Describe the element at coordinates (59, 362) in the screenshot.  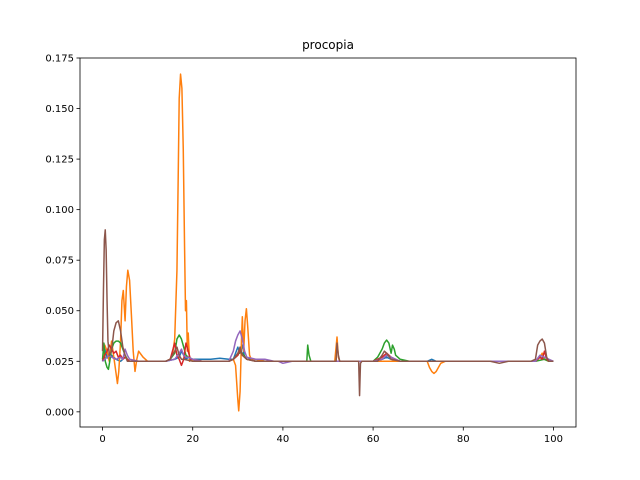
I see `y-tick-label: 0.025` at that location.